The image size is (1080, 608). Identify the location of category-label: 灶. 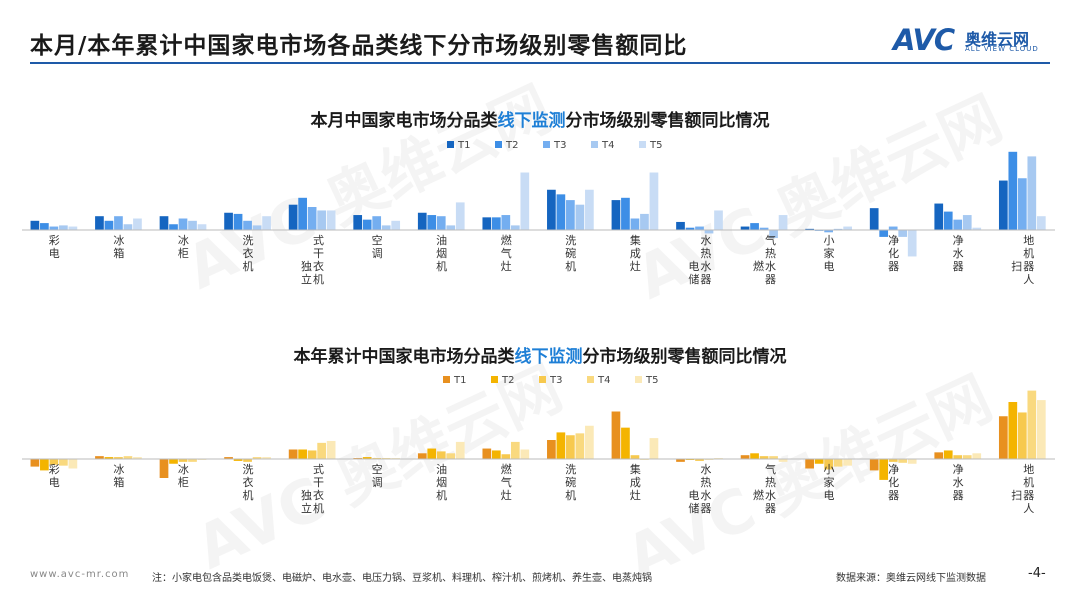
(635, 266).